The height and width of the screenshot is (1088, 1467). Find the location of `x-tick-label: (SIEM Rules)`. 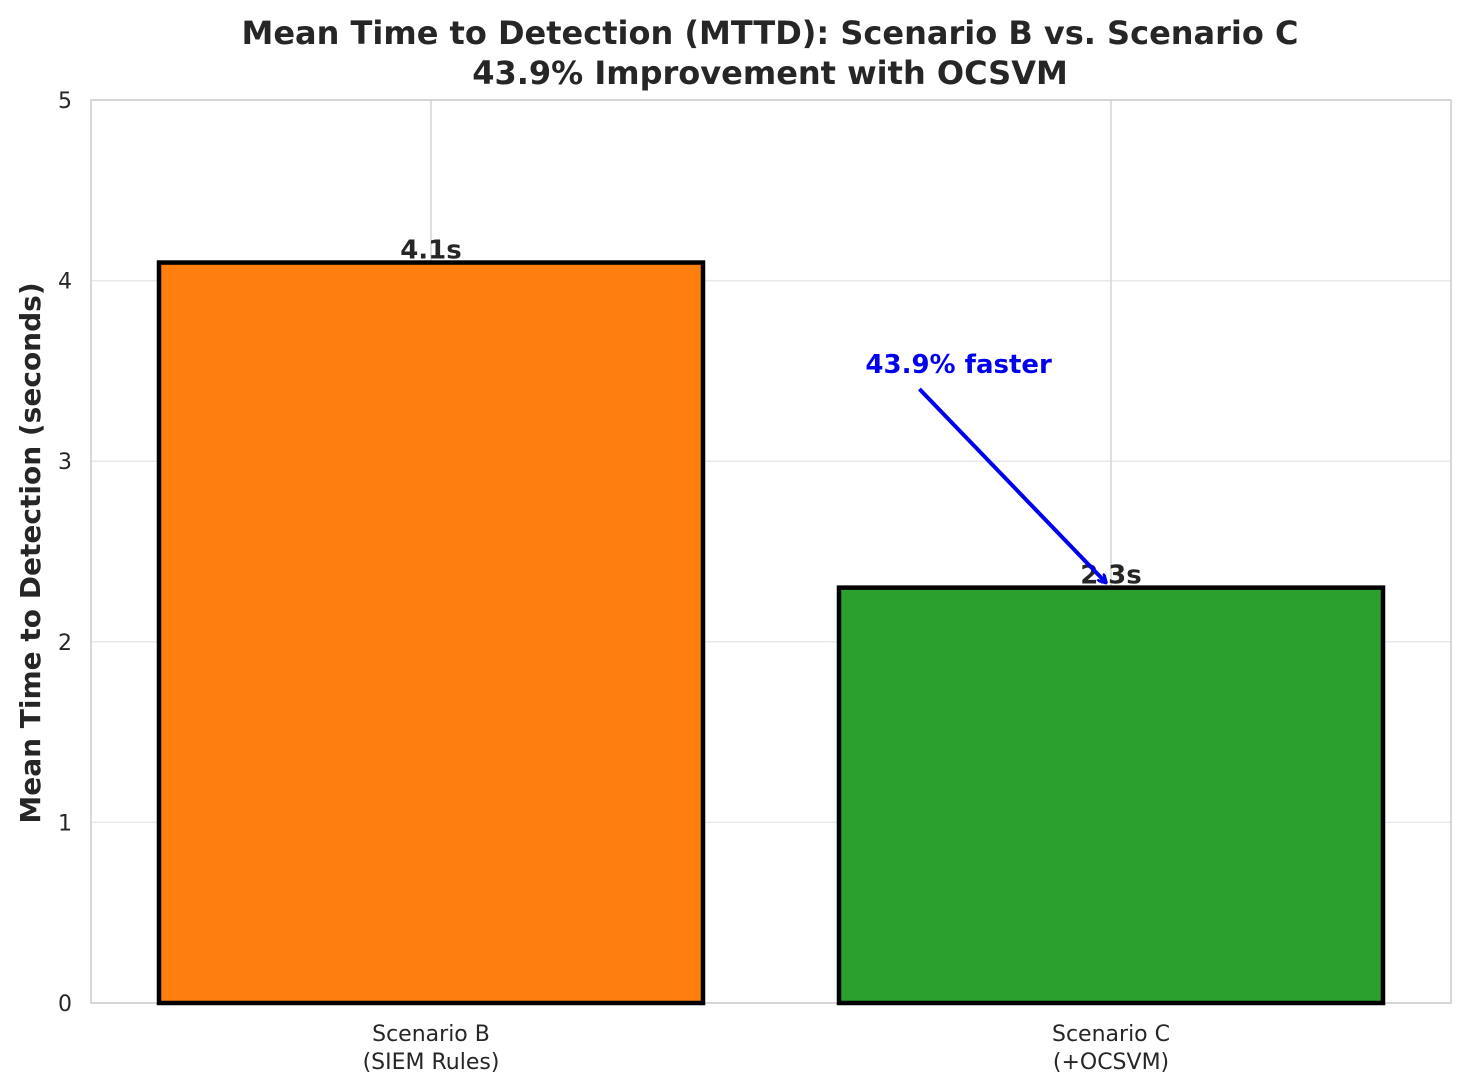

x-tick-label: (SIEM Rules) is located at coordinates (431, 1062).